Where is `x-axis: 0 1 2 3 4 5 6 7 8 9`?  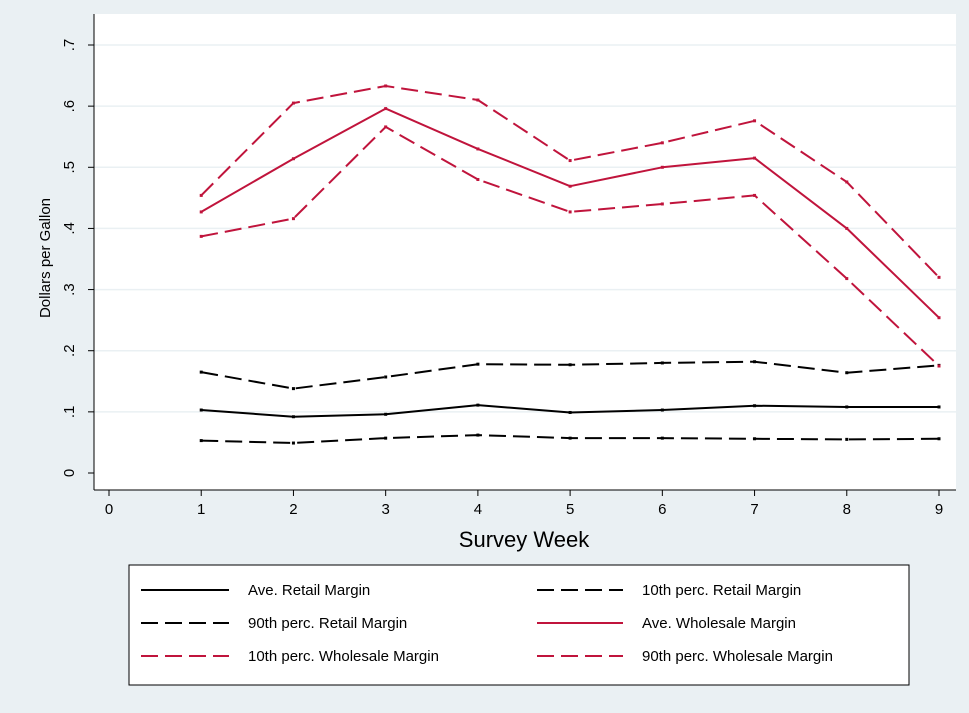 x-axis: 0 1 2 3 4 5 6 7 8 9 is located at coordinates (525, 503).